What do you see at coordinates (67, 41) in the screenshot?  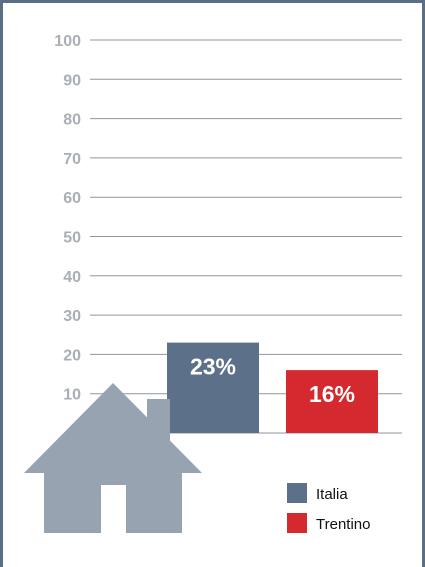 I see `y-tick-label: 100` at bounding box center [67, 41].